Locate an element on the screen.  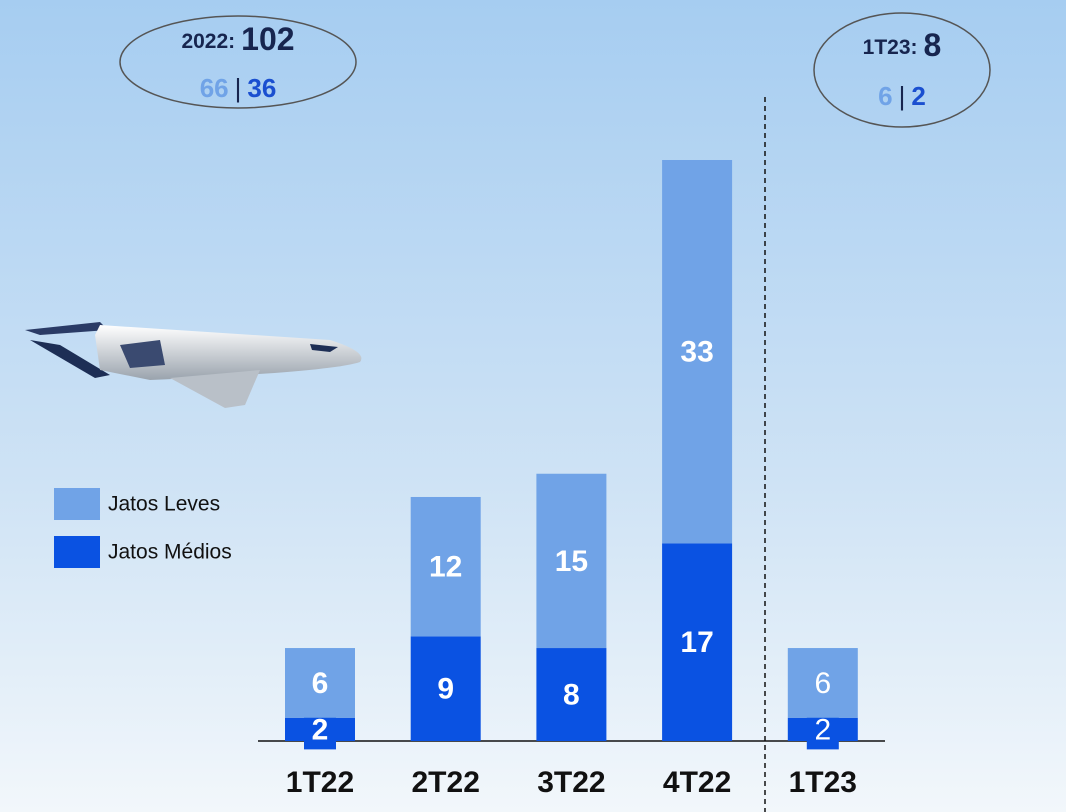
annotation: 2022: 102 66 | 36 is located at coordinates (238, 62).